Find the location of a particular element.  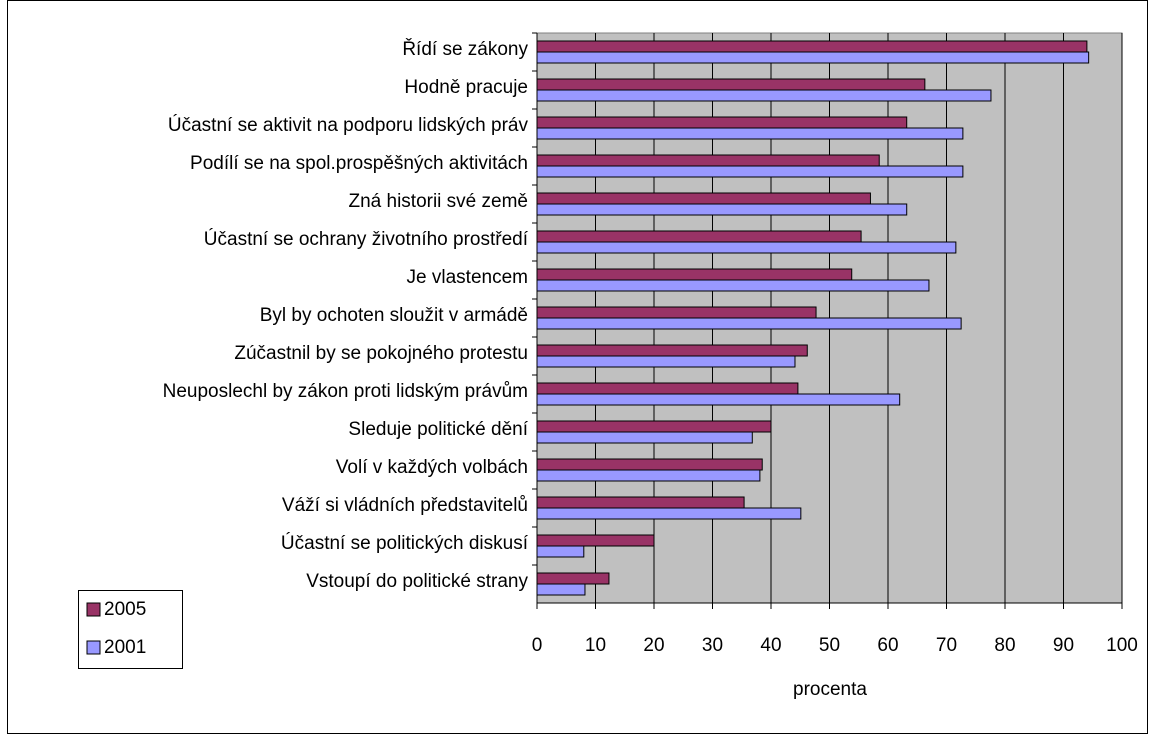

legend-label: 2001 is located at coordinates (125, 647).